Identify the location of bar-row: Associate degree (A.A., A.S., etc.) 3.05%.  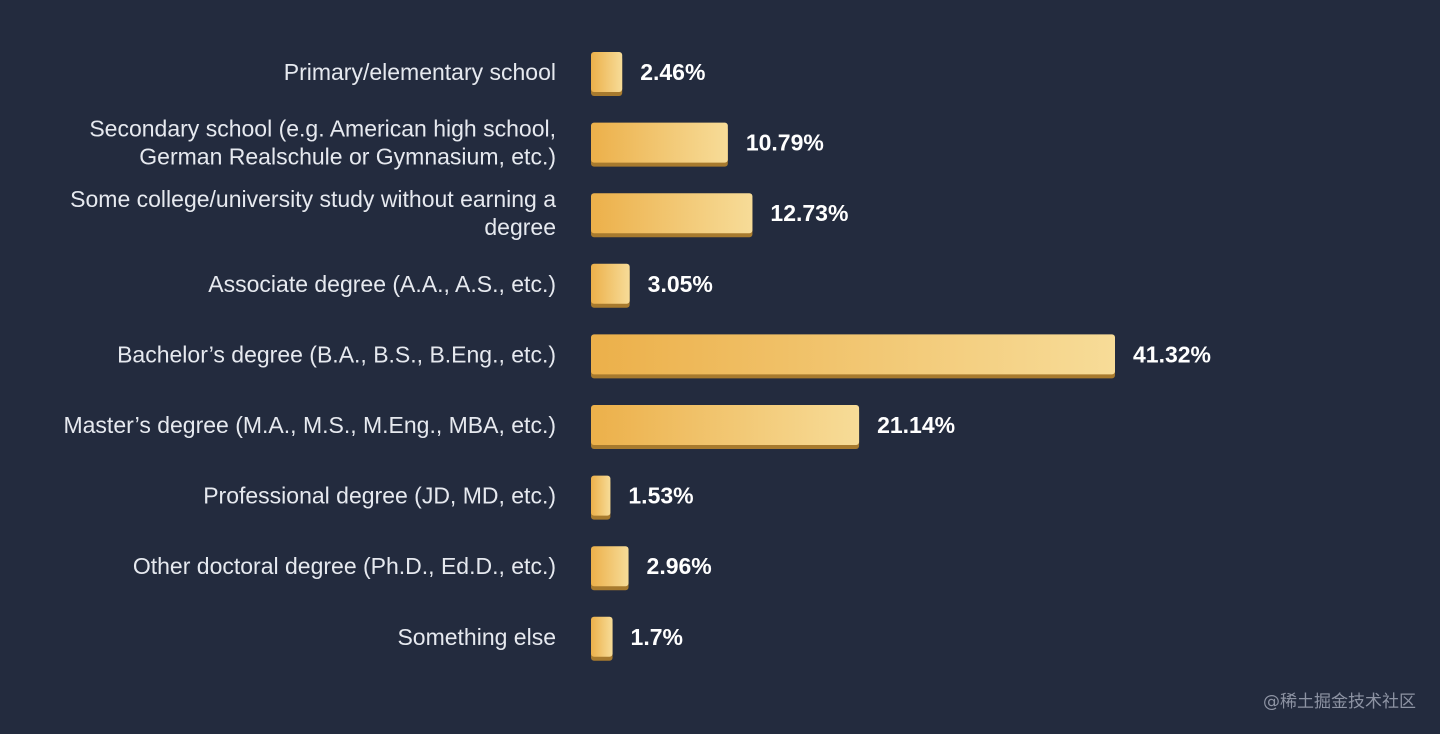
(460, 285).